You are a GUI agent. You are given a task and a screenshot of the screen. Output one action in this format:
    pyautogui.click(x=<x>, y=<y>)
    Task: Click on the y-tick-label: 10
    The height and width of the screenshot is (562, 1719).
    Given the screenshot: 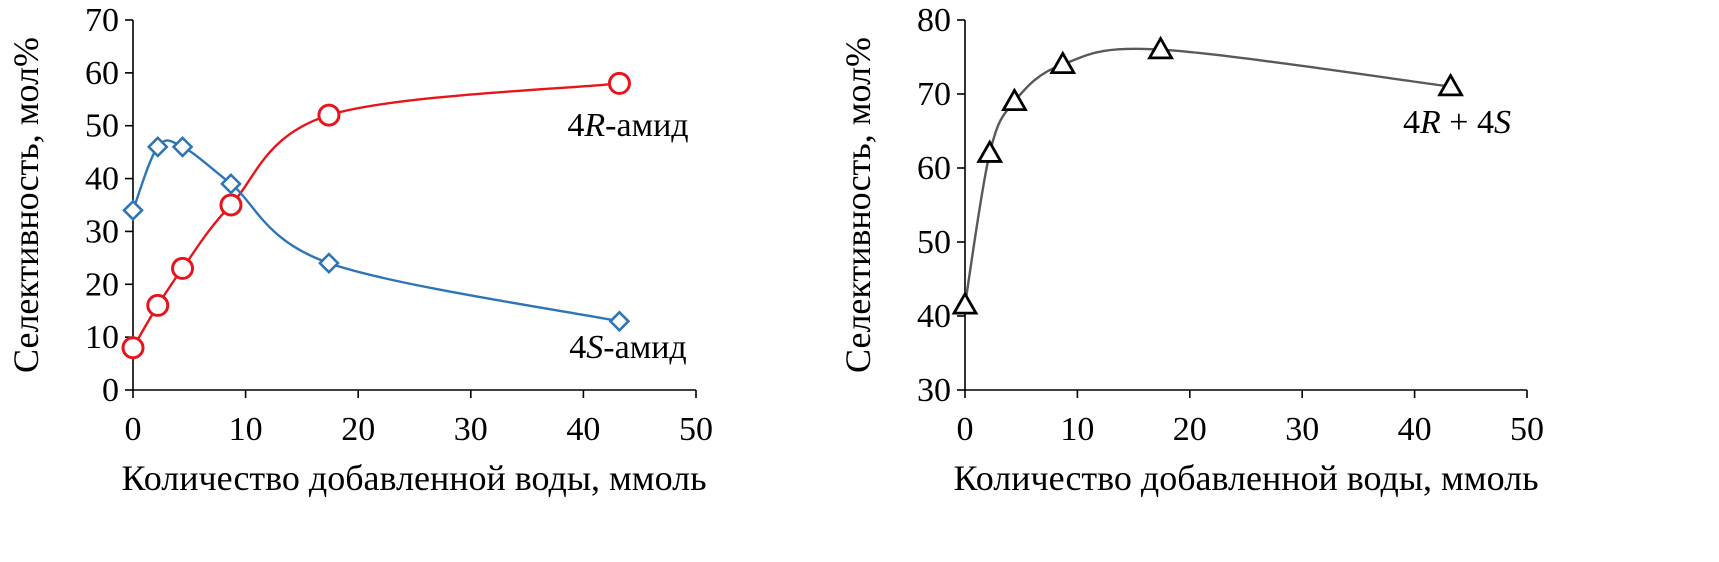 What is the action you would take?
    pyautogui.click(x=102, y=337)
    